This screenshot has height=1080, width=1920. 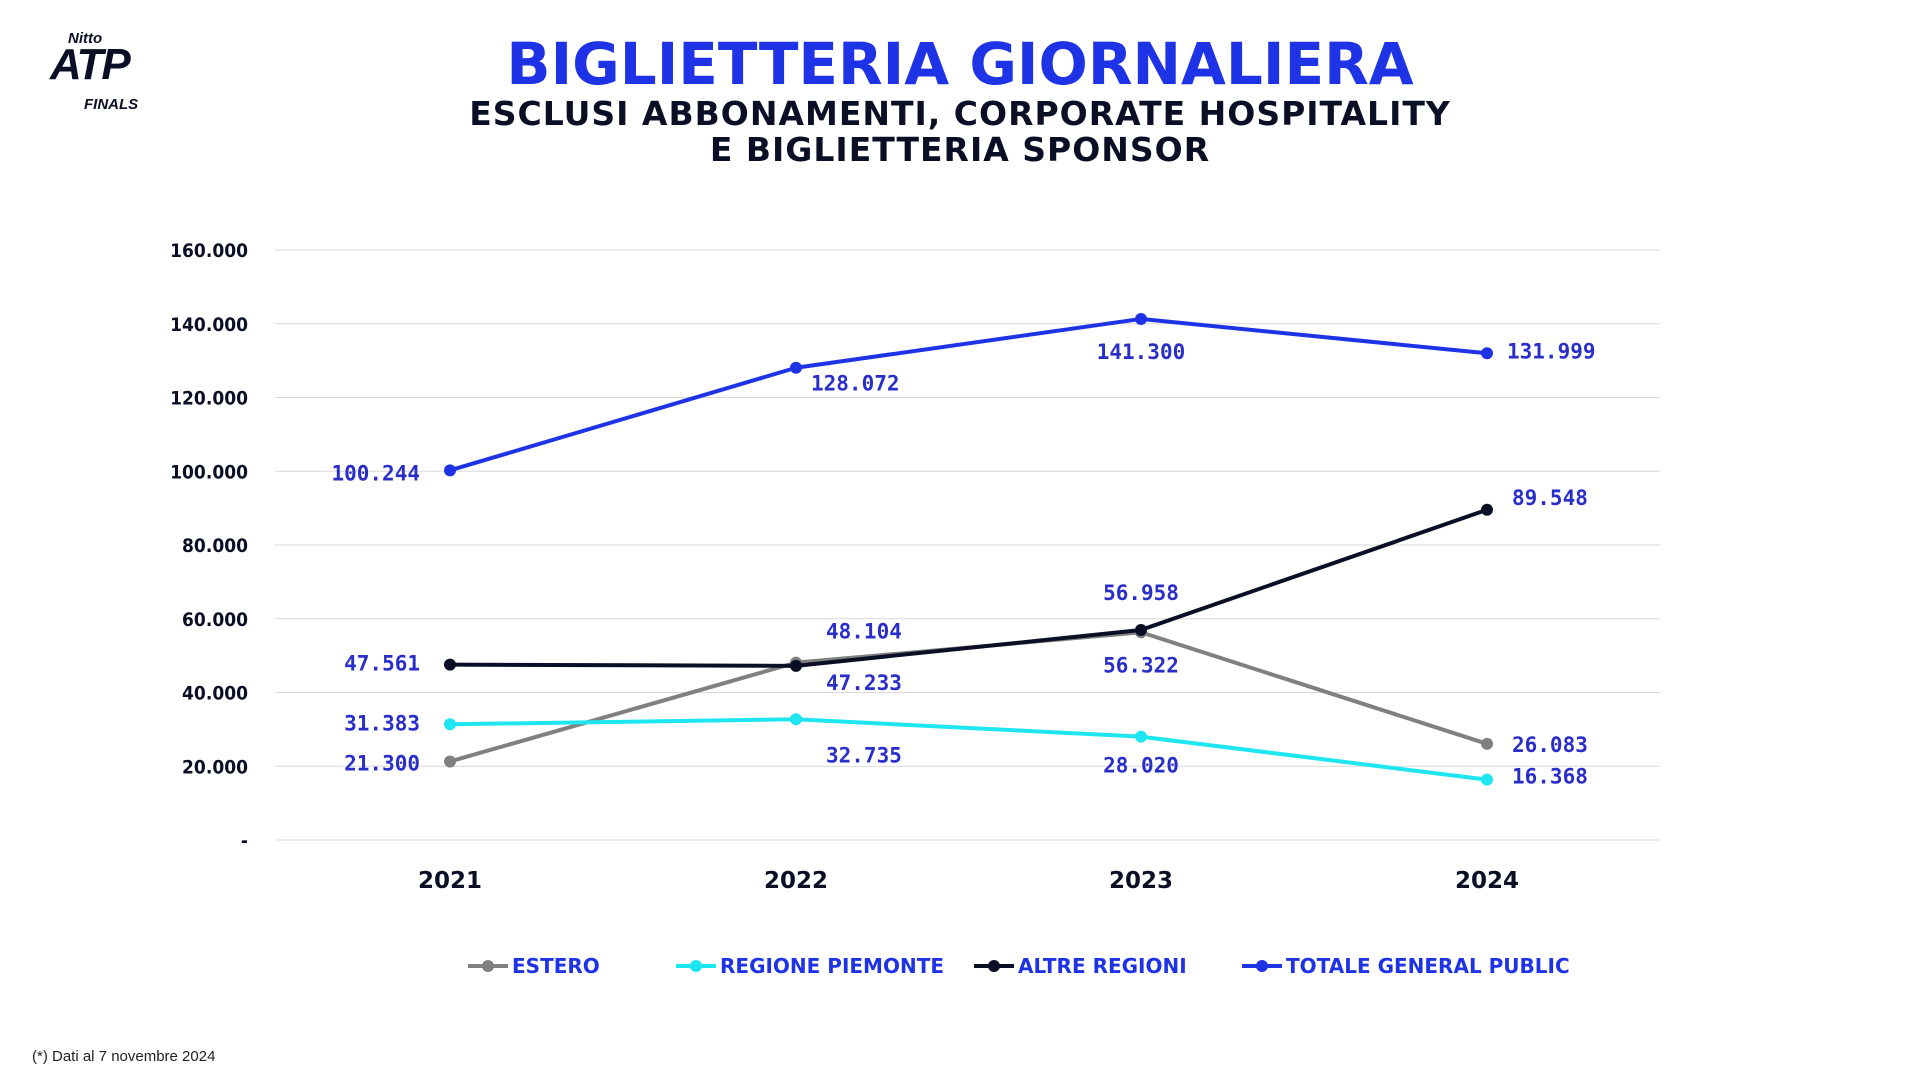 What do you see at coordinates (855, 384) in the screenshot?
I see `data-label: 128.072` at bounding box center [855, 384].